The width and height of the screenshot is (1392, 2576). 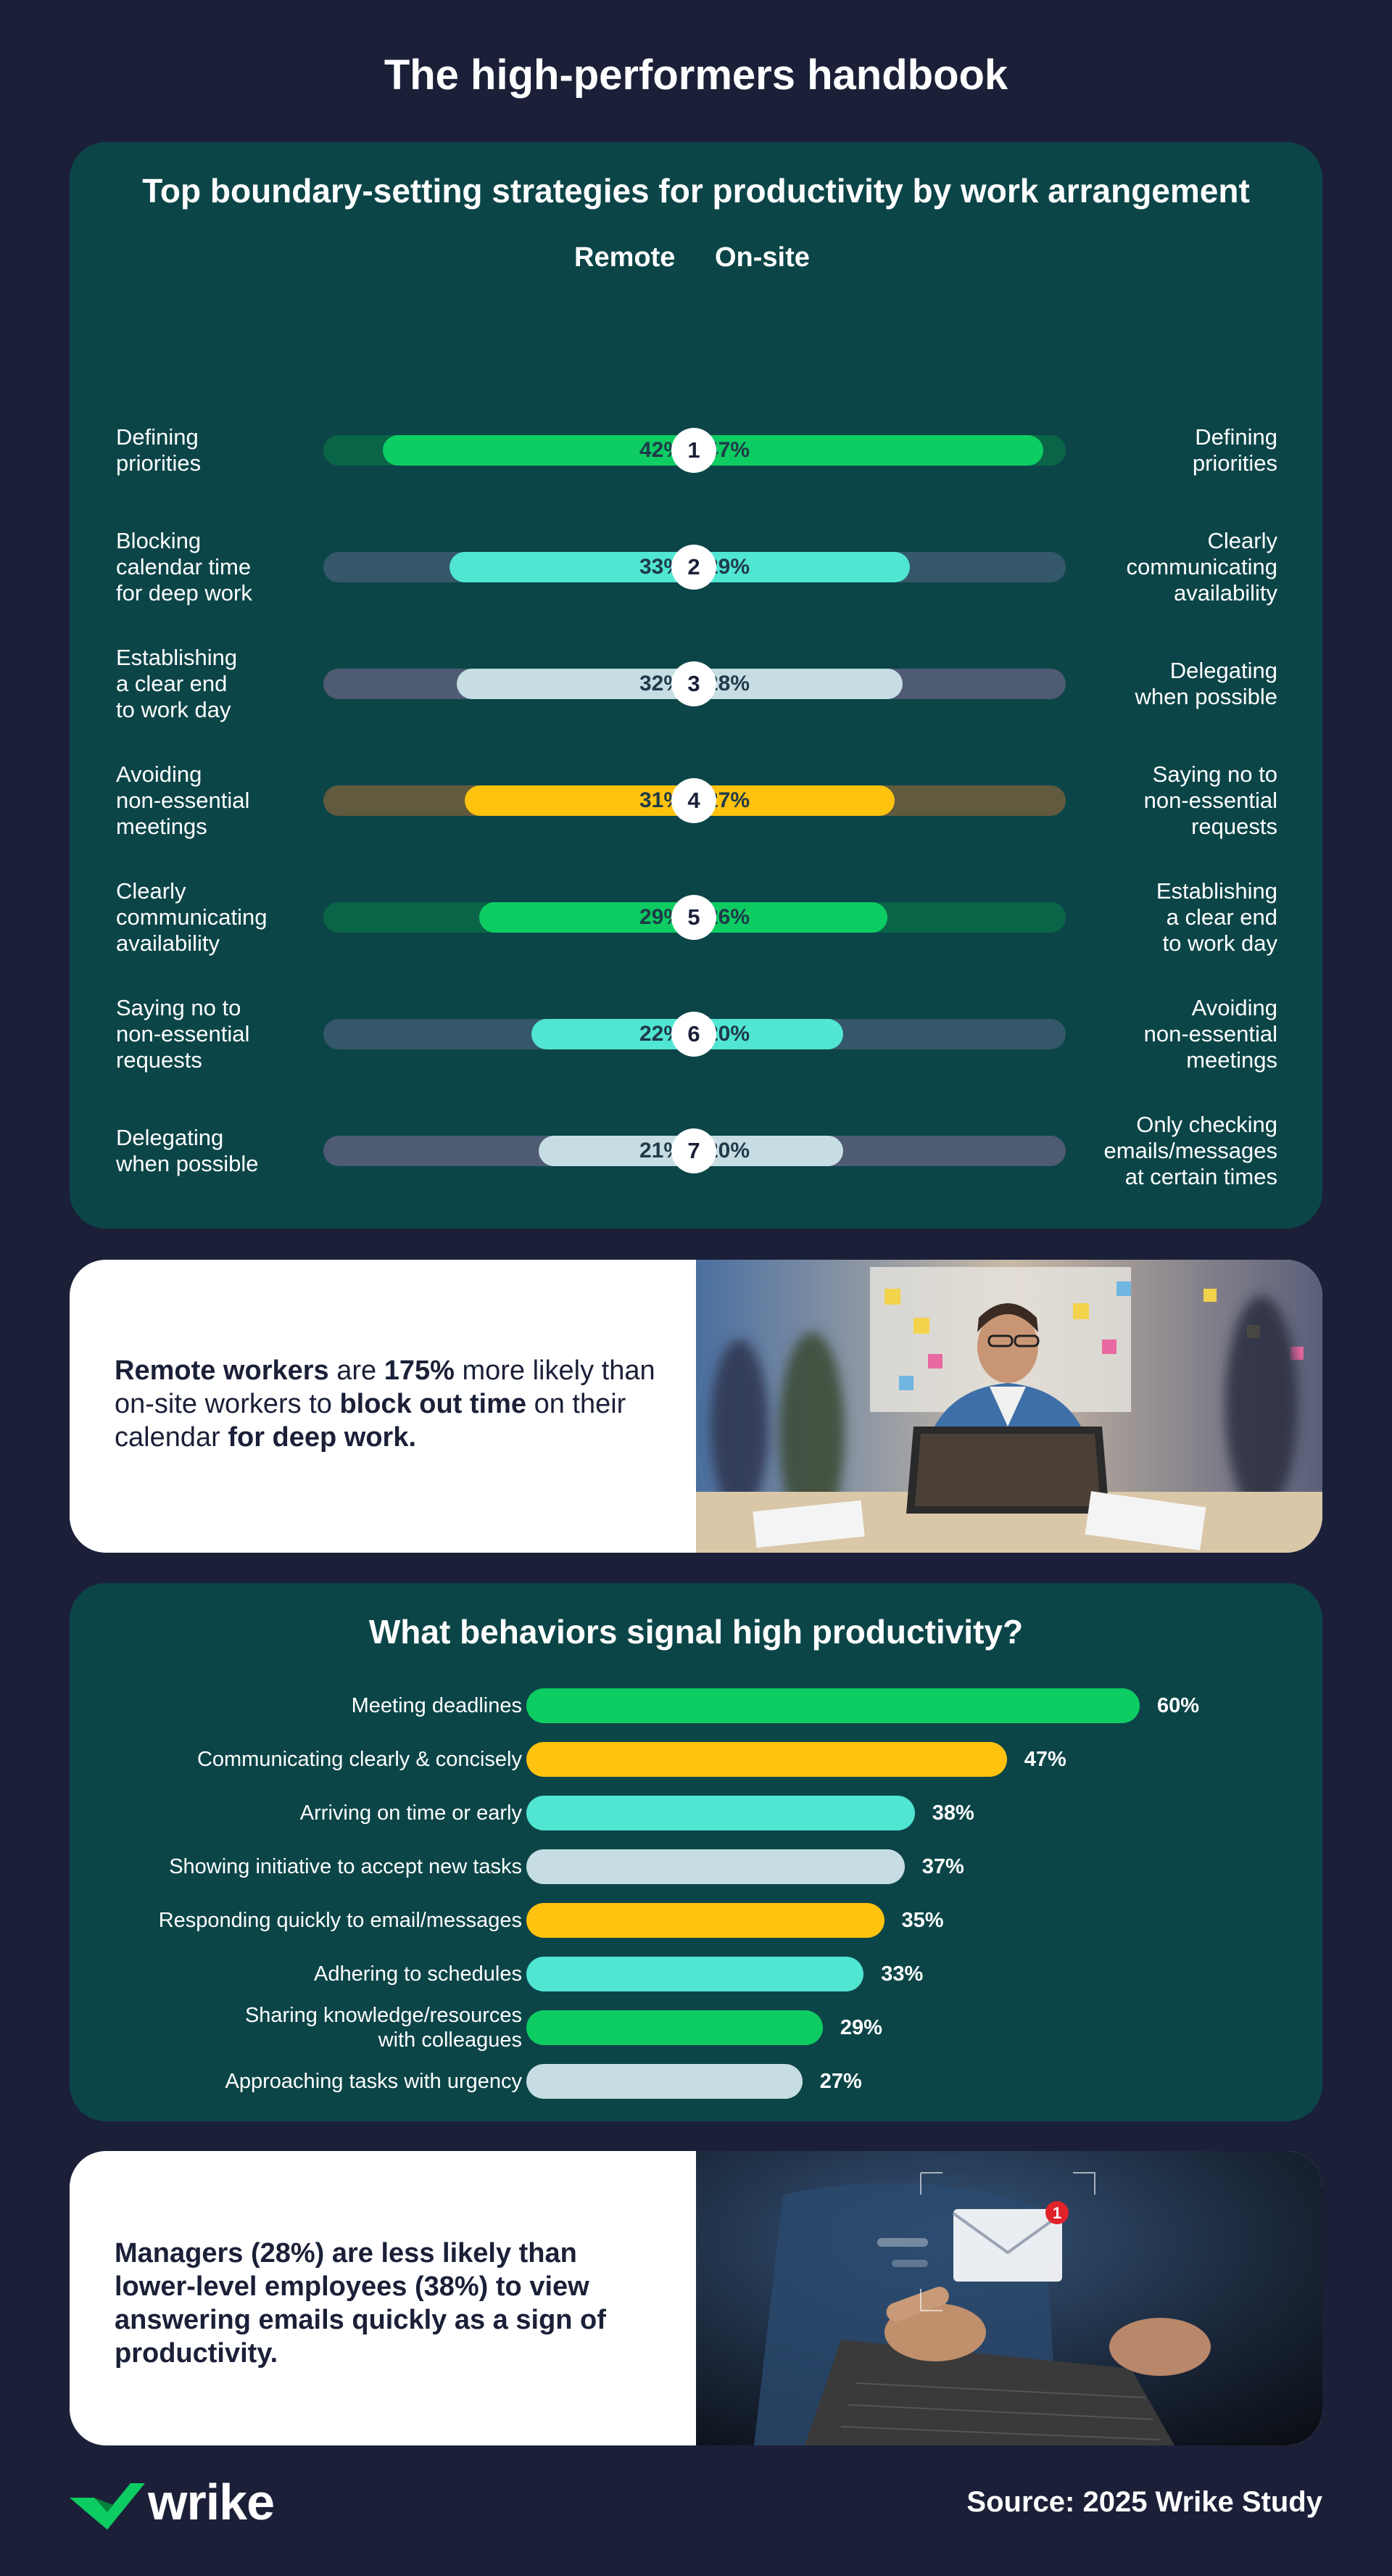 I want to click on source-note: Source: 2025 Wrike Study, so click(x=1144, y=2502).